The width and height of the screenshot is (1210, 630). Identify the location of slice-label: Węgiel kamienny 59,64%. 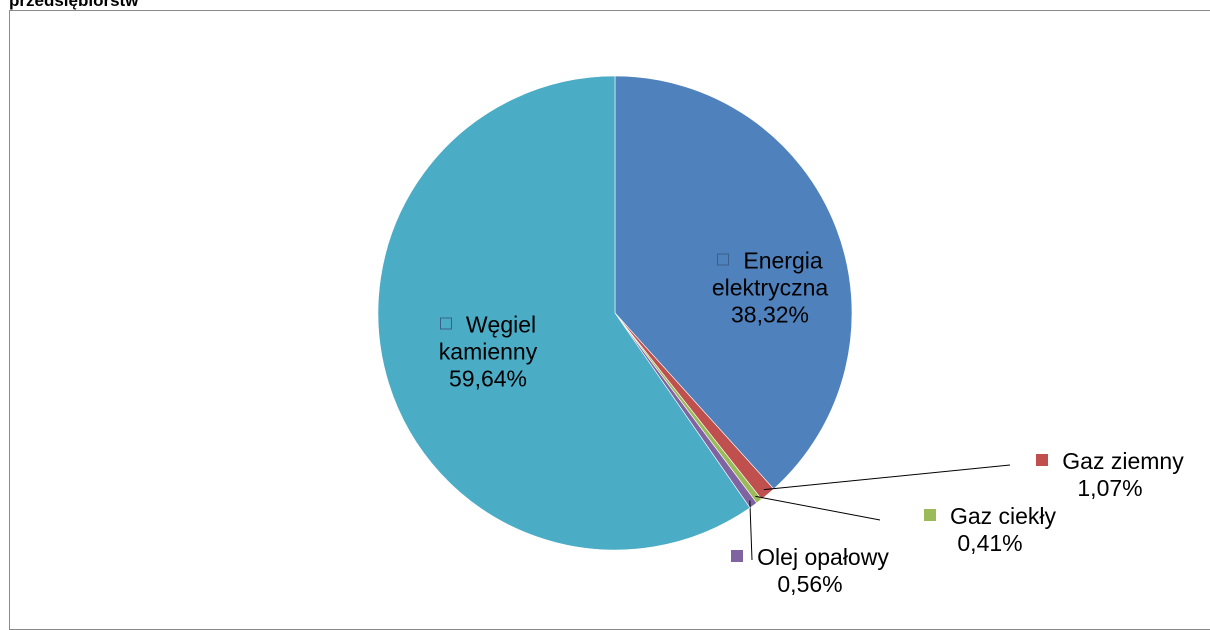
(488, 352).